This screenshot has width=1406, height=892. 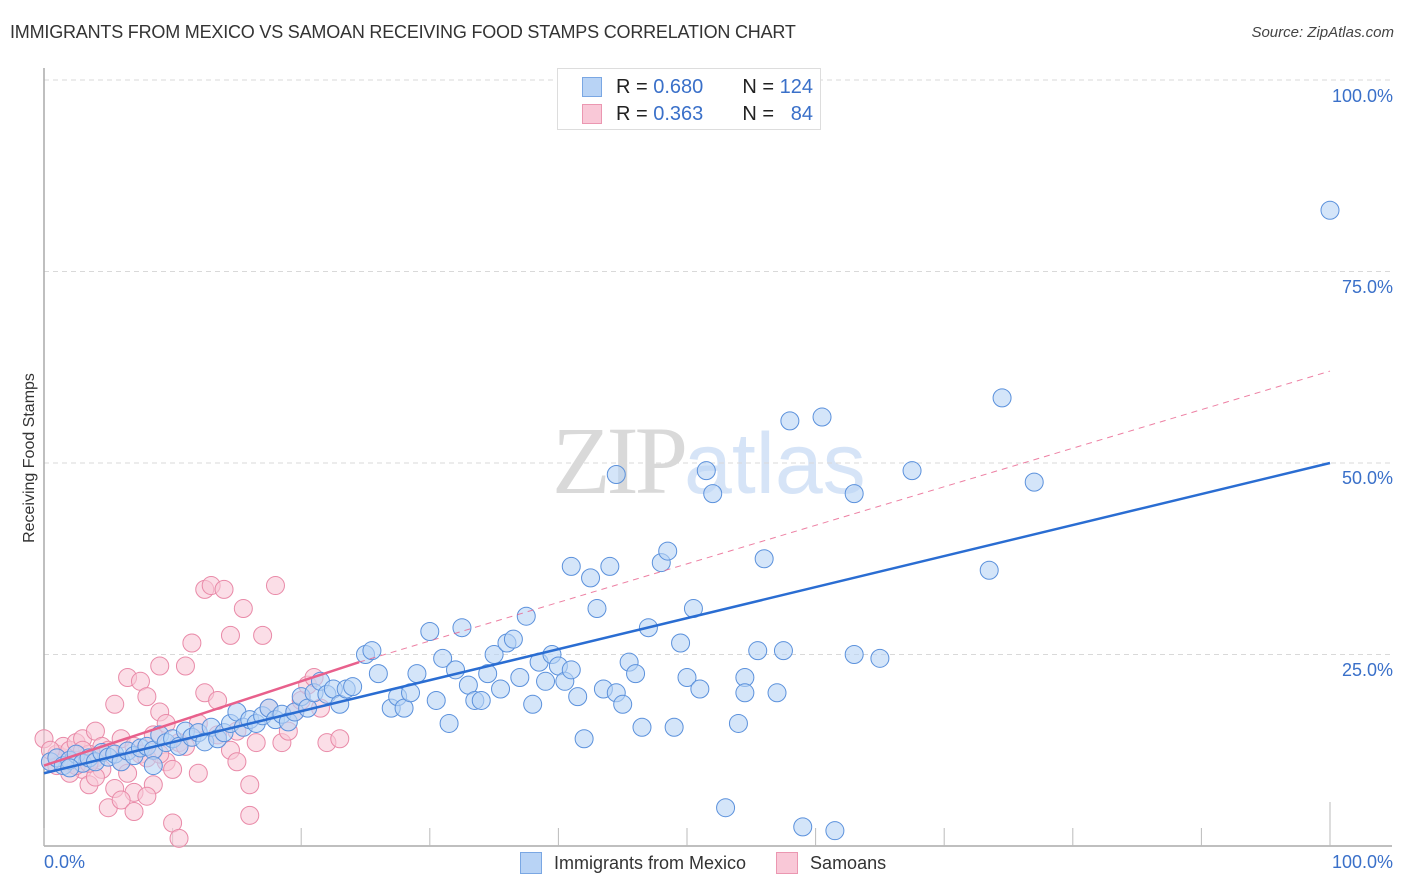 I want to click on legend-item-mexico: Immigrants from Mexico, so click(x=633, y=863).